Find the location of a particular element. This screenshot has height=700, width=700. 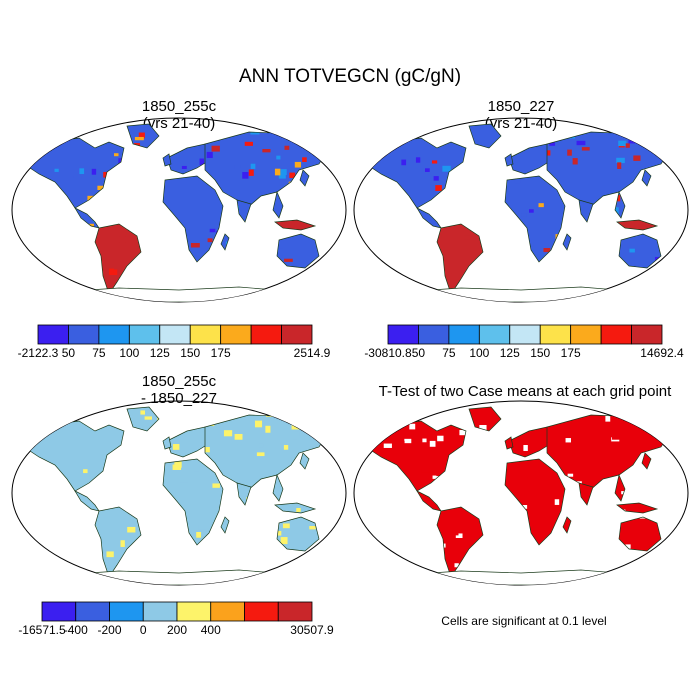

panel-title-top-right-line2: (yrs 21-40) is located at coordinates (521, 123).